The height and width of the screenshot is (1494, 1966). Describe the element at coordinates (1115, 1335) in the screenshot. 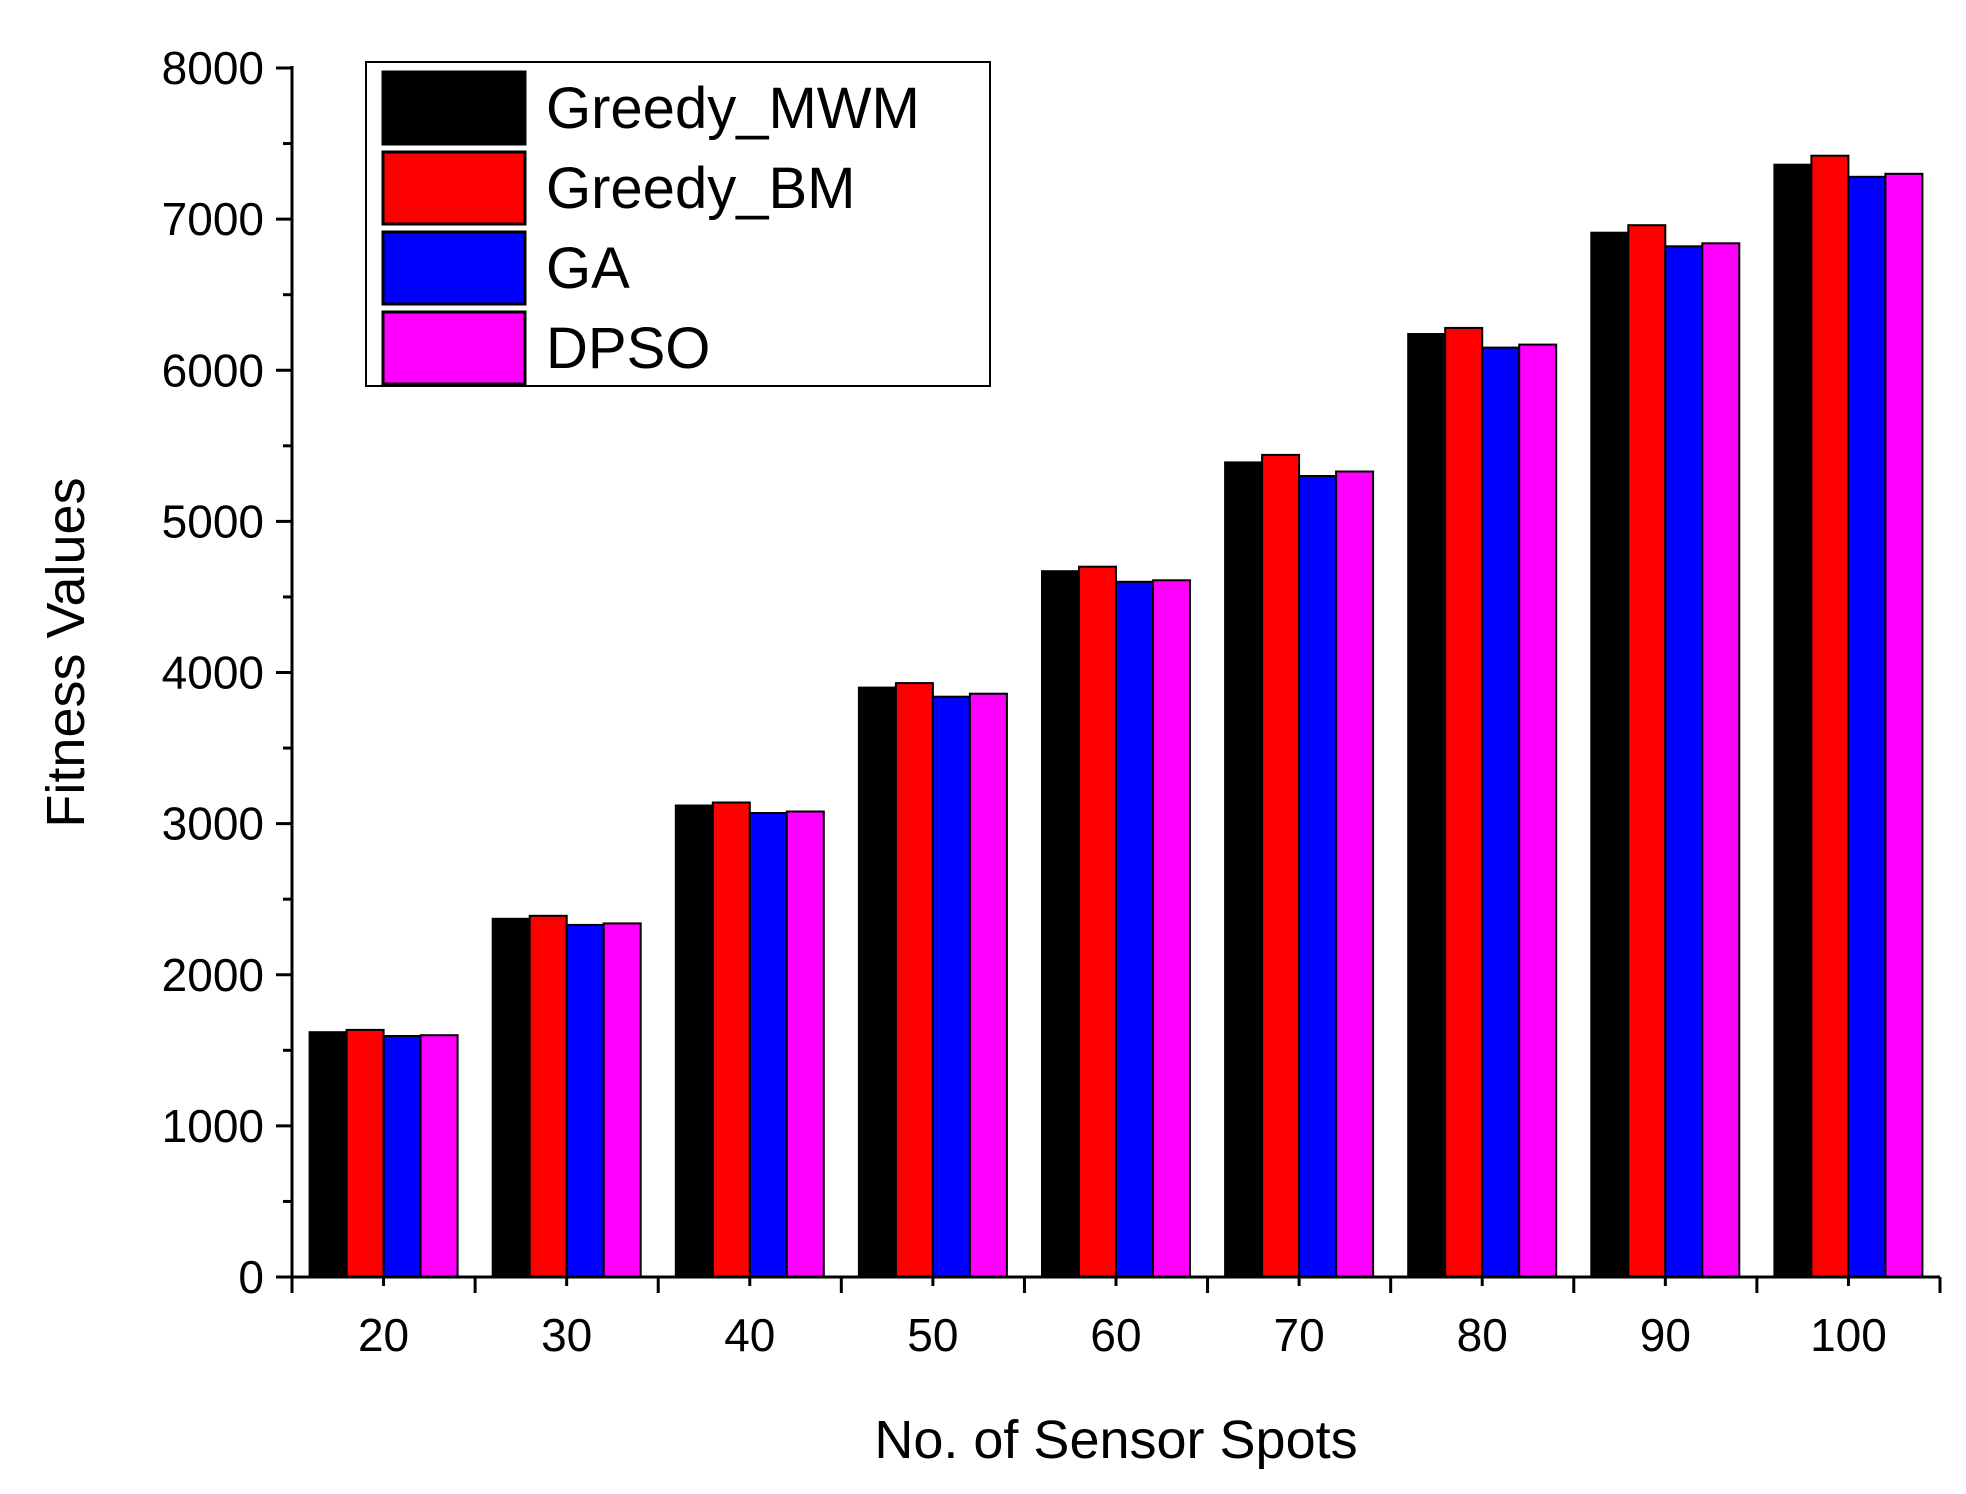

I see `x-tick-label-60: 60` at that location.